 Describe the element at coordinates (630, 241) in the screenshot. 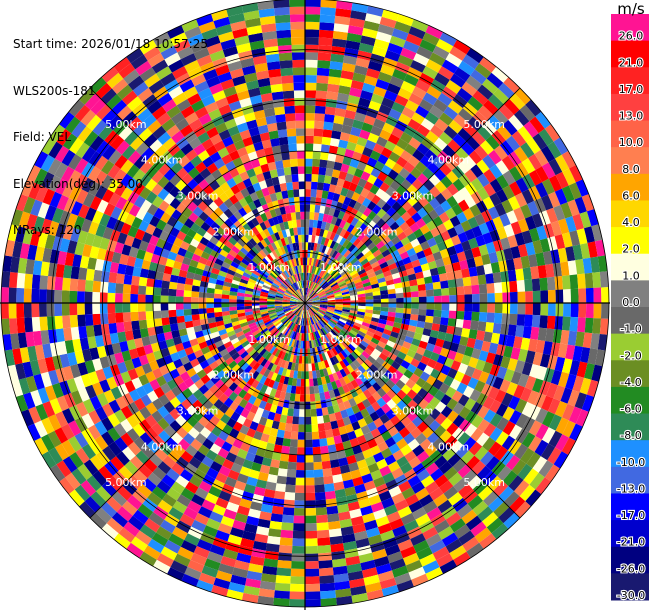

I see `colorbar-segment` at that location.